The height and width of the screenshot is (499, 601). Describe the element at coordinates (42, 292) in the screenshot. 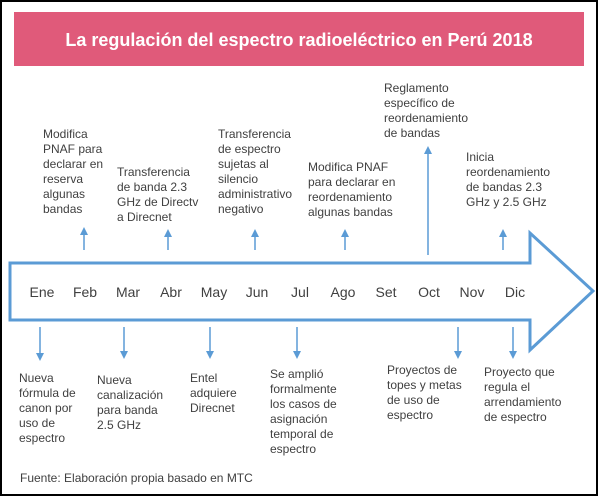

I see `month-label: Ene` at that location.